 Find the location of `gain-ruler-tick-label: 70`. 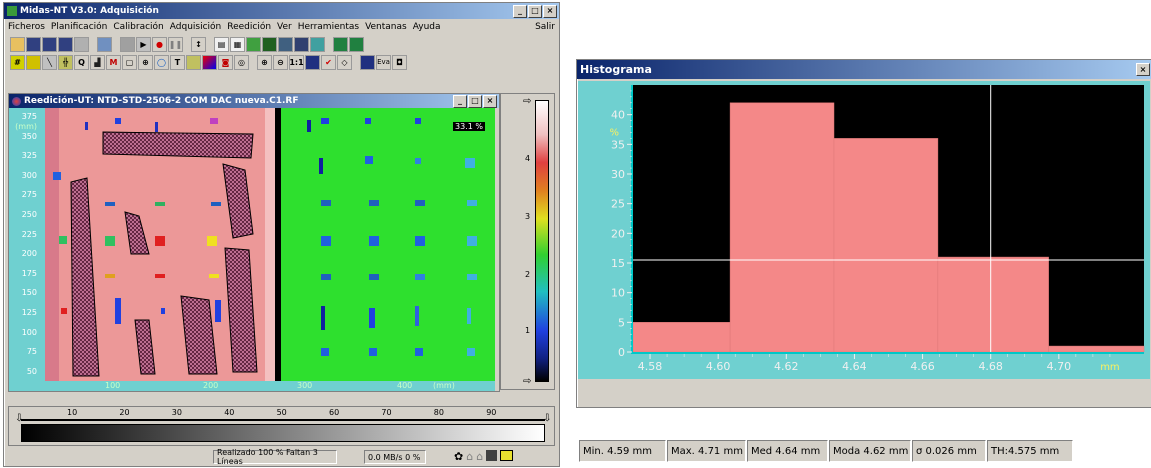

gain-ruler-tick-label: 70 is located at coordinates (386, 412).